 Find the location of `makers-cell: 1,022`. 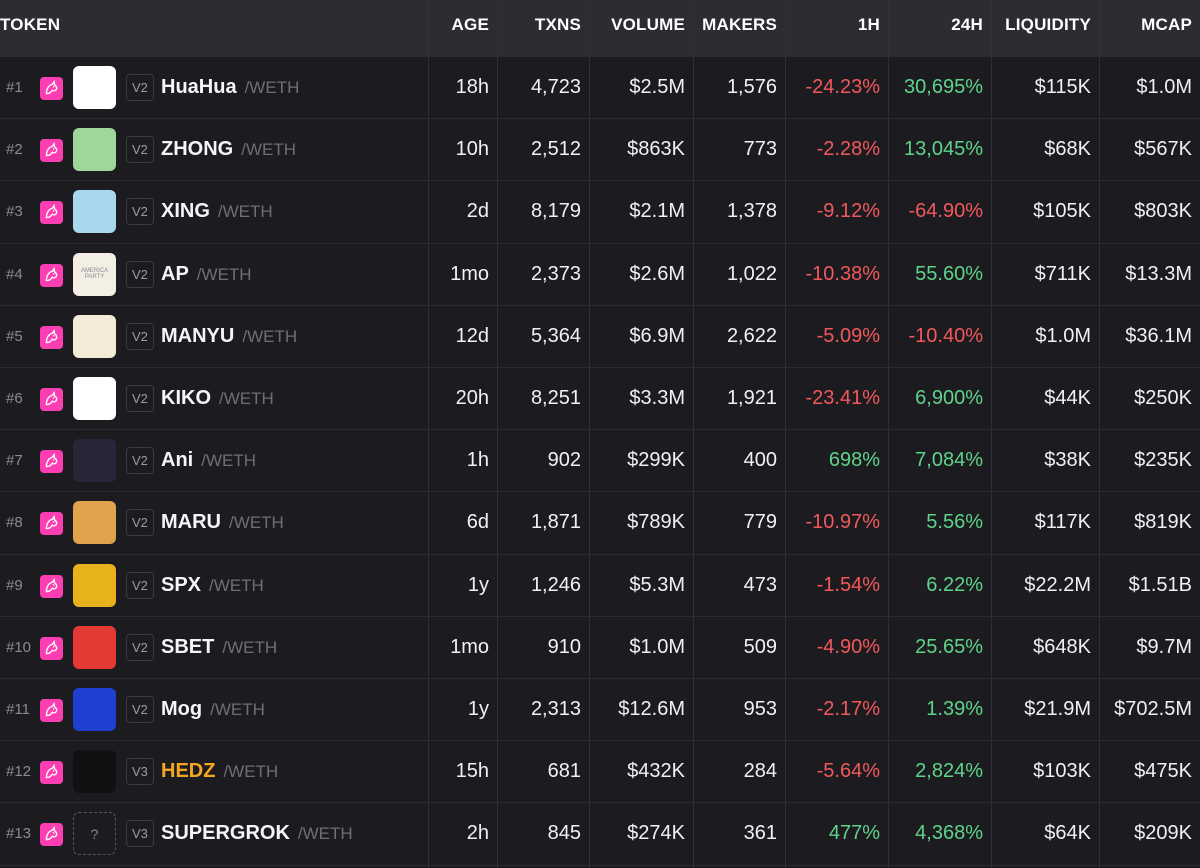

makers-cell: 1,022 is located at coordinates (751, 273).